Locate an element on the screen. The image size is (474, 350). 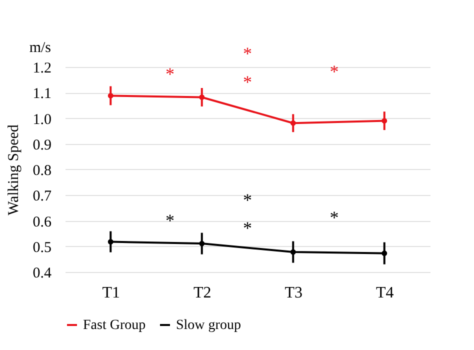
text: m/s is located at coordinates (40, 48).